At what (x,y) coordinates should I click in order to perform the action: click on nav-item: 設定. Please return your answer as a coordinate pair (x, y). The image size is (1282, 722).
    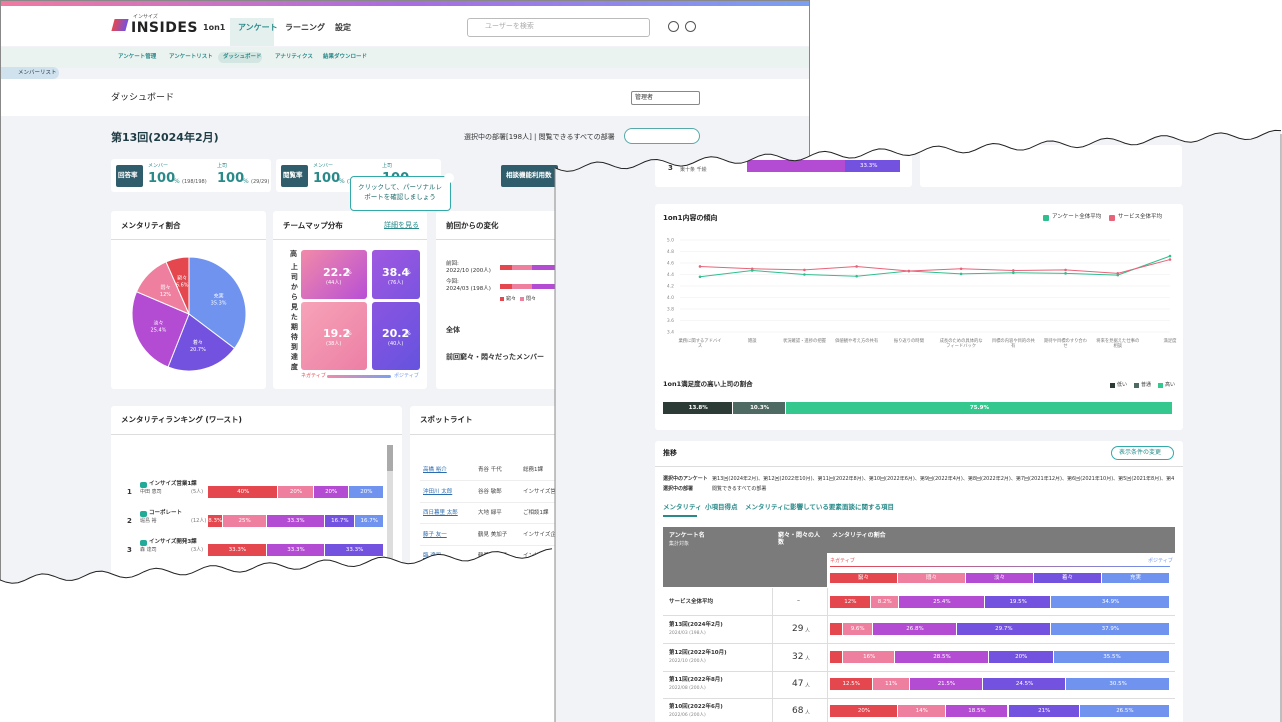
    Looking at the image, I should click on (343, 27).